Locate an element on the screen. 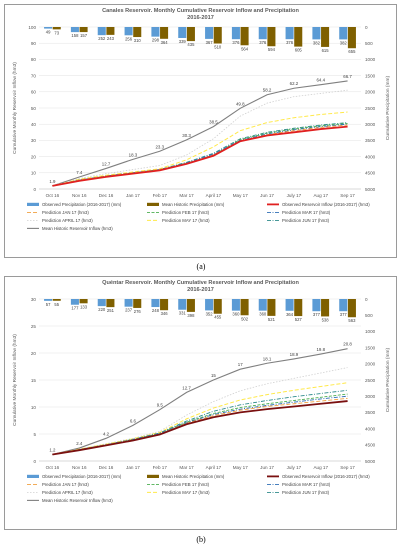 This screenshot has height=550, width=401. y-tick-label: 50 is located at coordinates (34, 108).